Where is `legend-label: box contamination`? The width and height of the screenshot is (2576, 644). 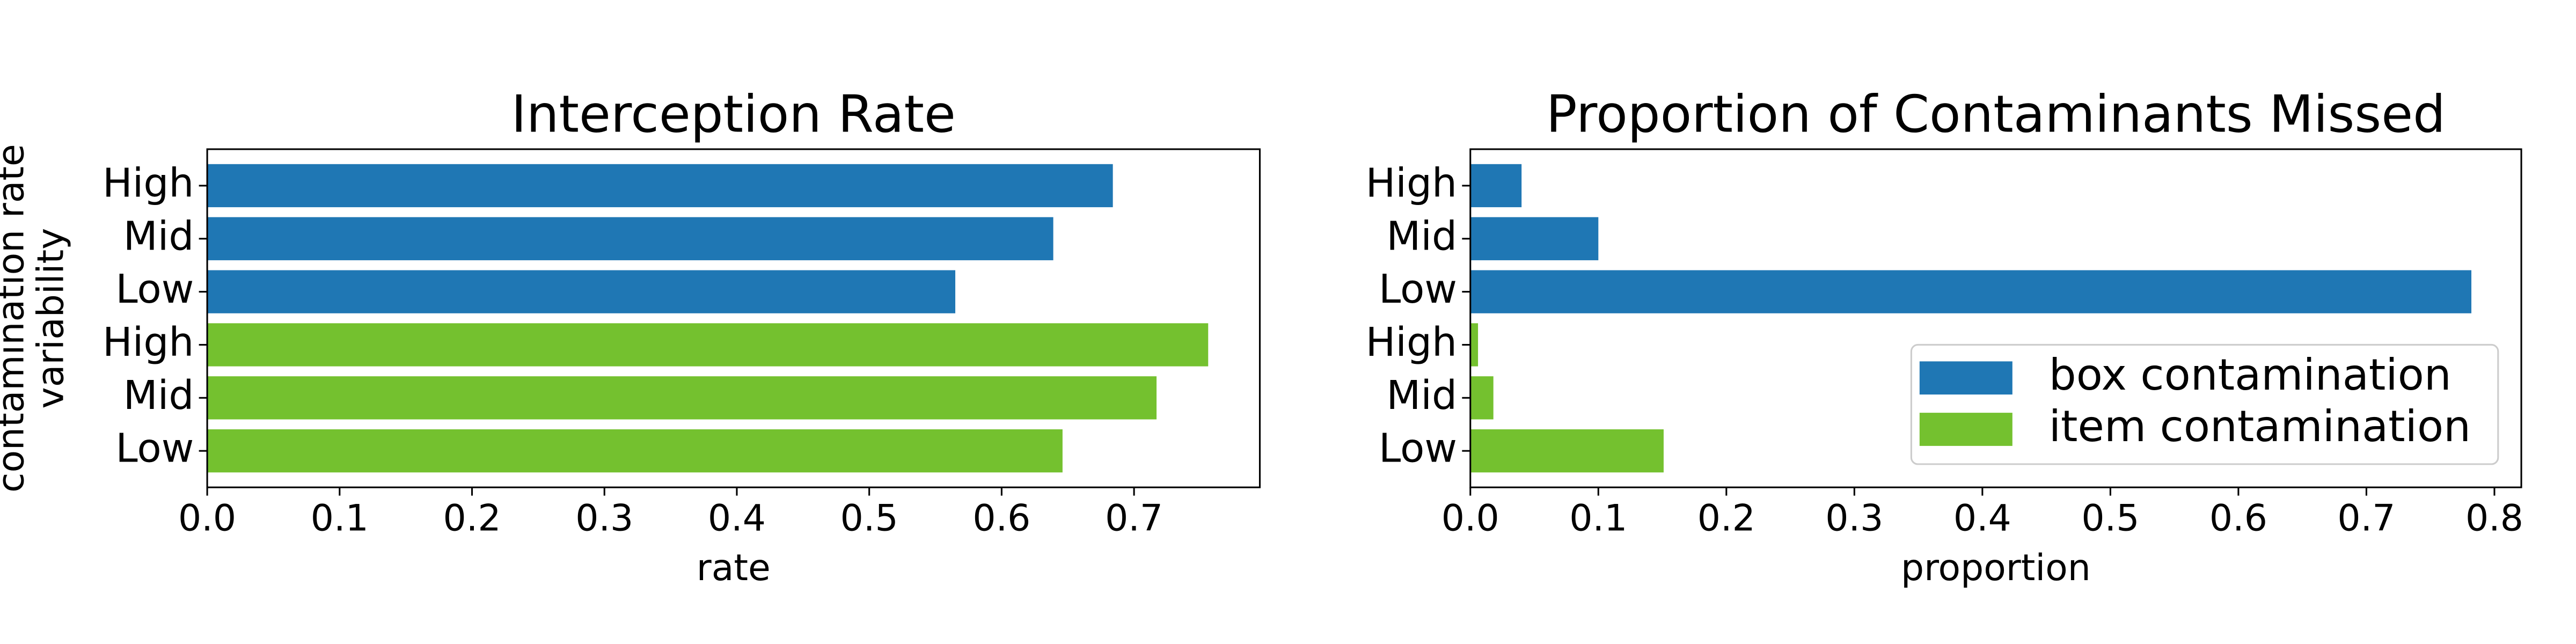 legend-label: box contamination is located at coordinates (2250, 374).